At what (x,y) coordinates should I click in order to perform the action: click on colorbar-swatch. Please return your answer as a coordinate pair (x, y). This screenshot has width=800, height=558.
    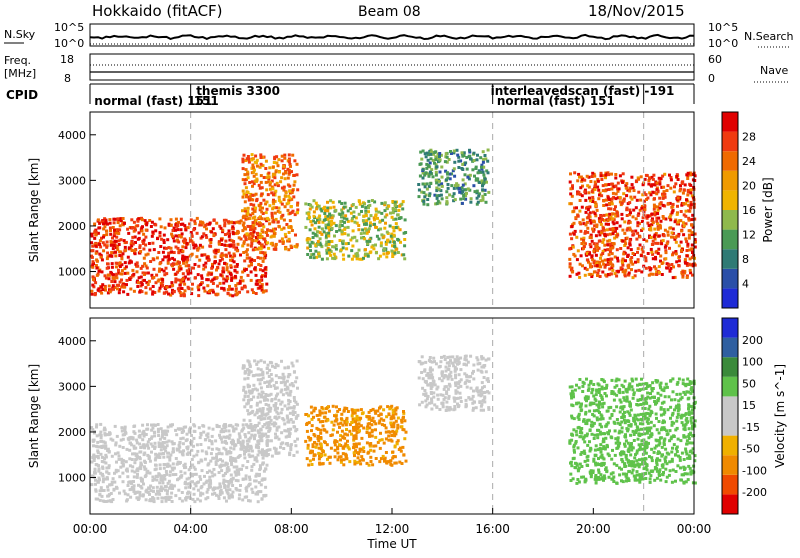
    Looking at the image, I should click on (730, 259).